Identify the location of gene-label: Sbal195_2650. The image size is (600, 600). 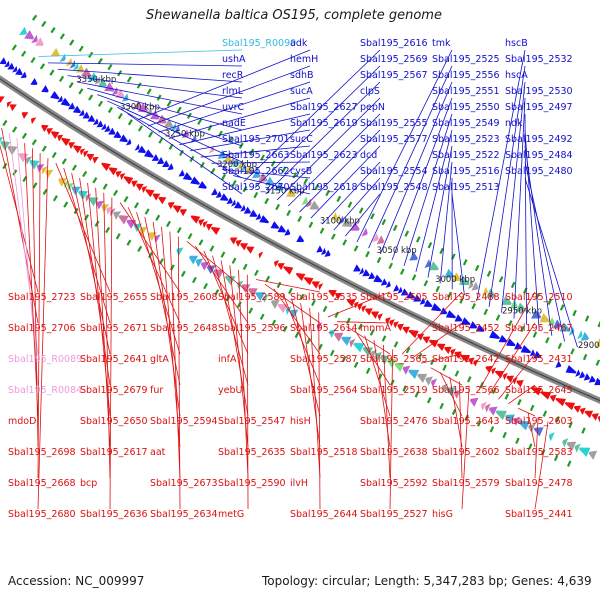
(114, 421).